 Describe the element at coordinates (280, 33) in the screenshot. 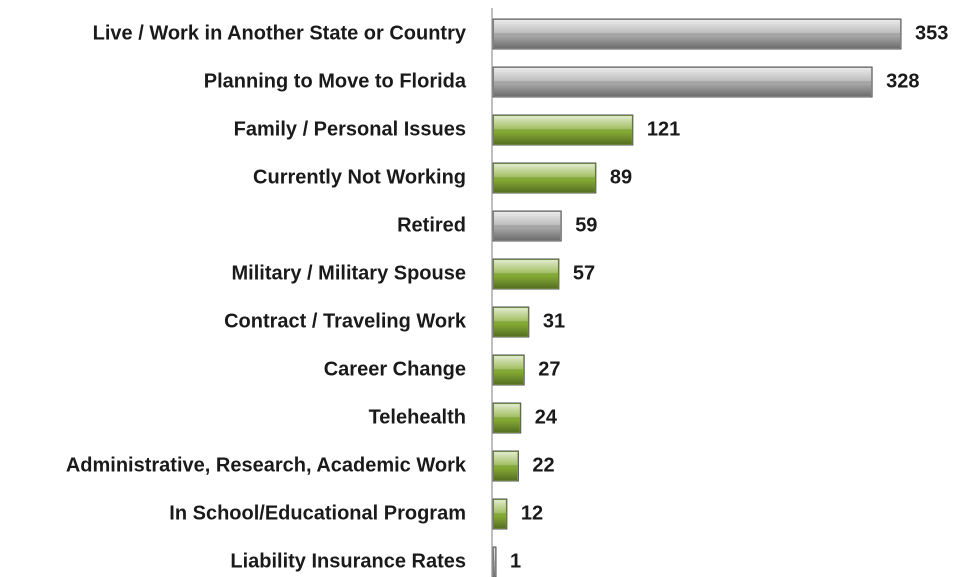

I see `category-label: Live / Work in Another State or Country` at that location.